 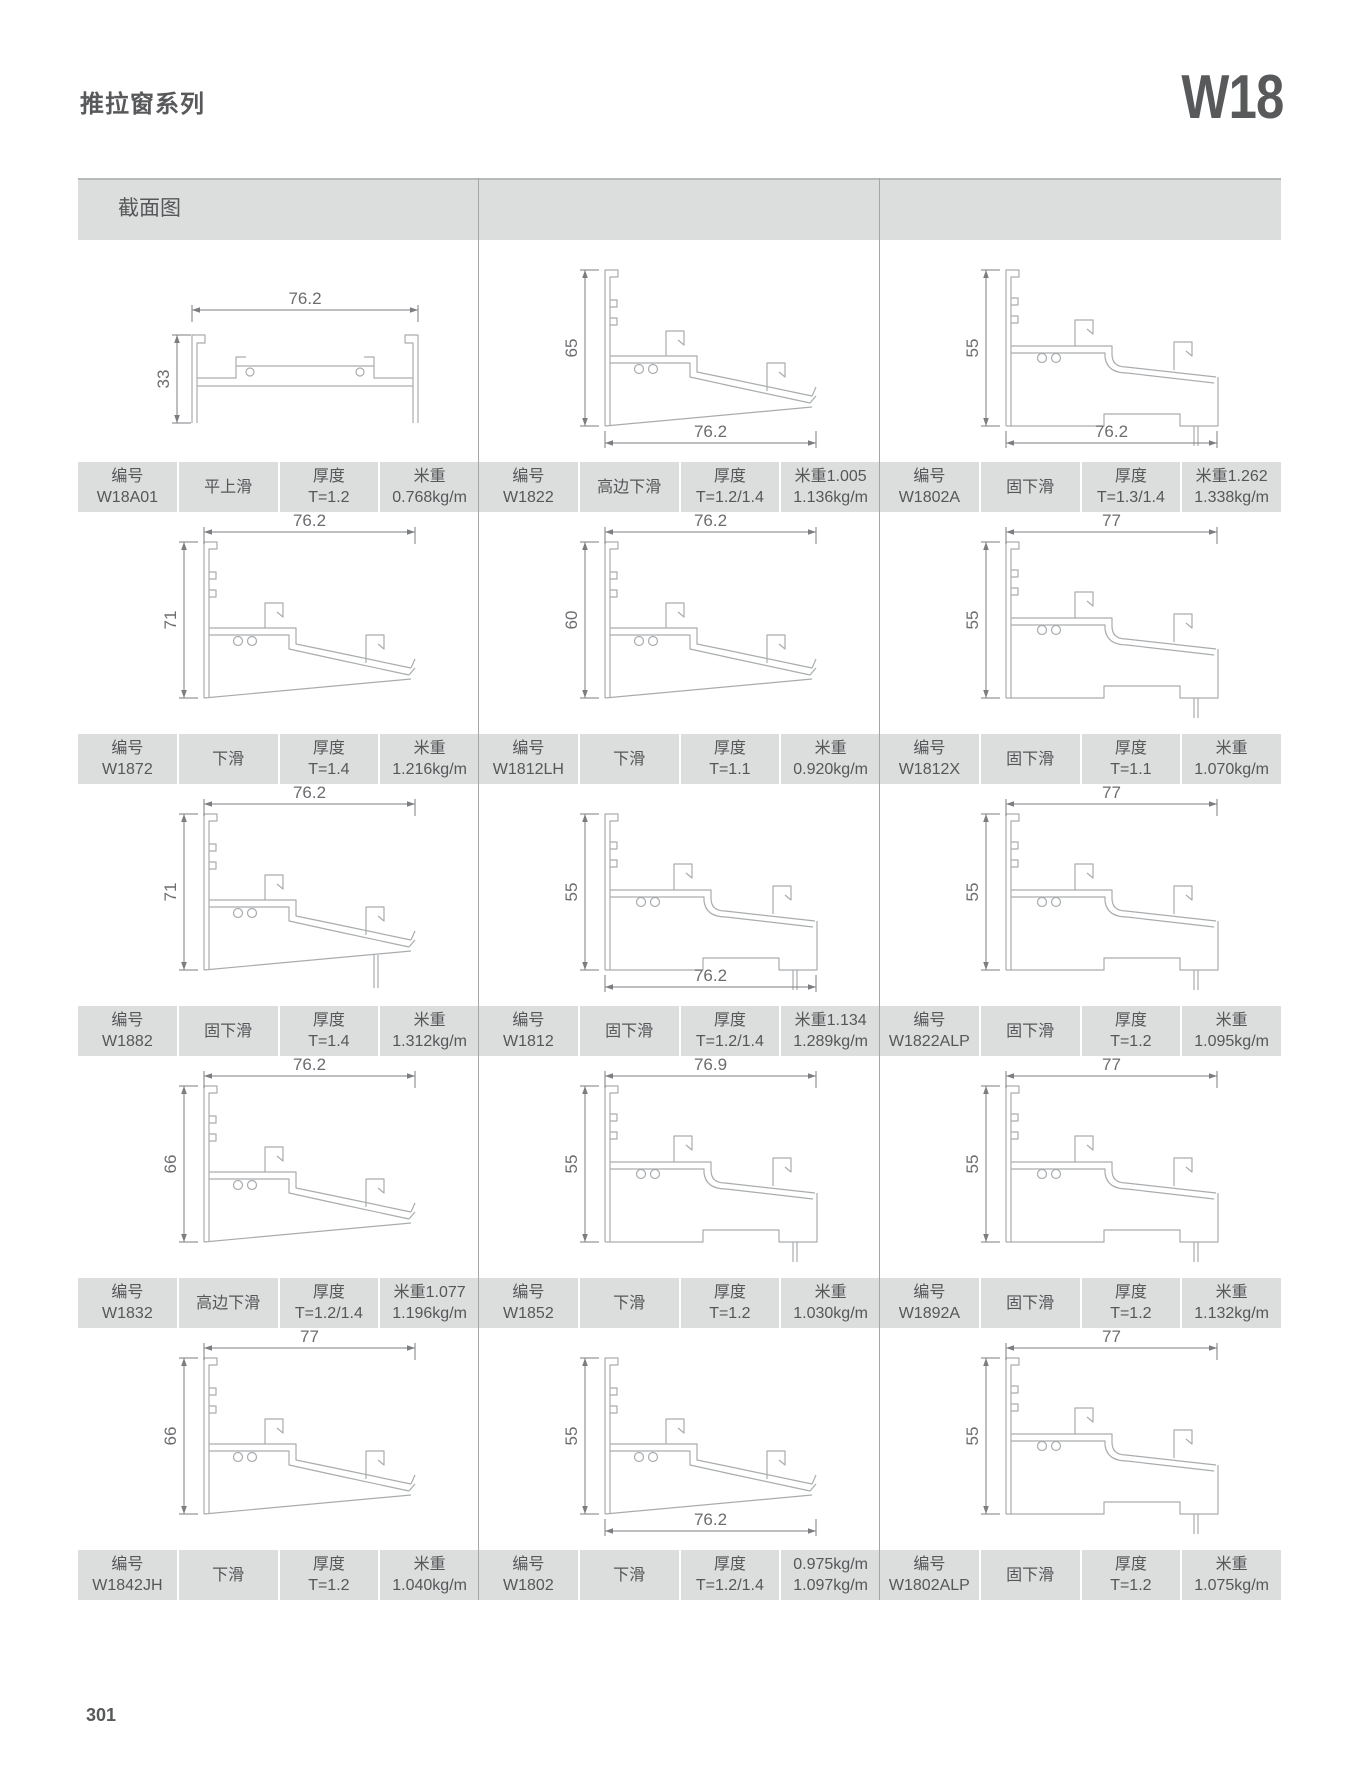 I want to click on spec-name: 平上滑, so click(x=228, y=487).